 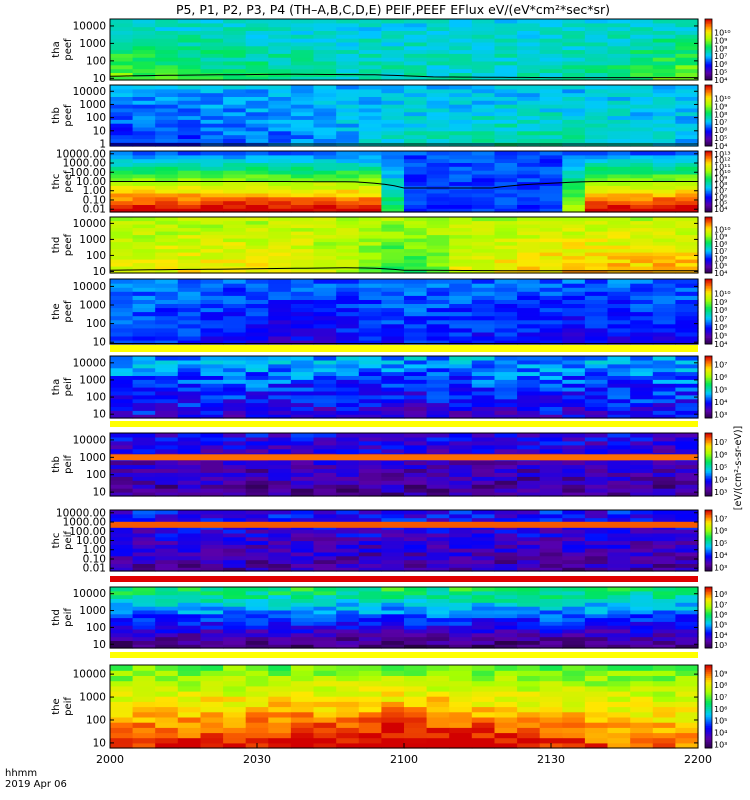 What do you see at coordinates (720, 185) in the screenshot?
I see `colorbar-tick-label: 10⁸` at bounding box center [720, 185].